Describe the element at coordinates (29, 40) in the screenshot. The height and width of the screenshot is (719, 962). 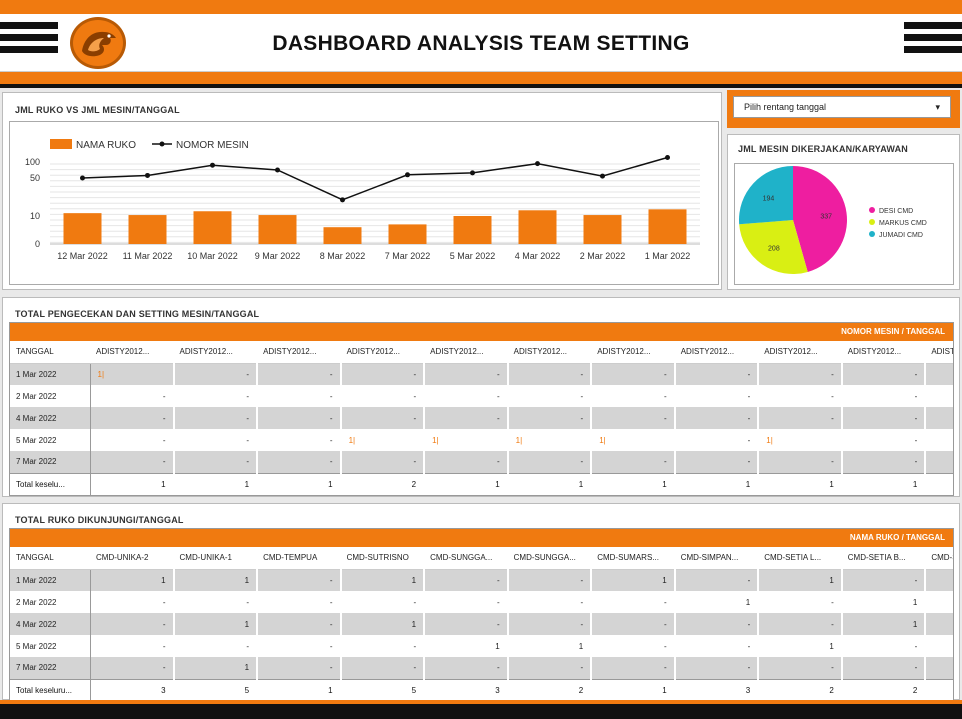
I see `decorative-stripes-left` at that location.